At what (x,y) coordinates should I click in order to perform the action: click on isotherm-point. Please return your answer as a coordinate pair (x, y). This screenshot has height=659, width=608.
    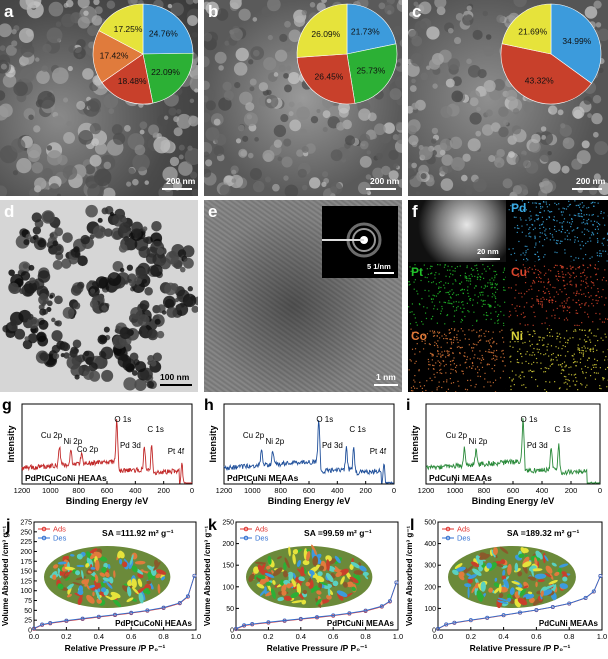
    Looking at the image, I should click on (317, 617).